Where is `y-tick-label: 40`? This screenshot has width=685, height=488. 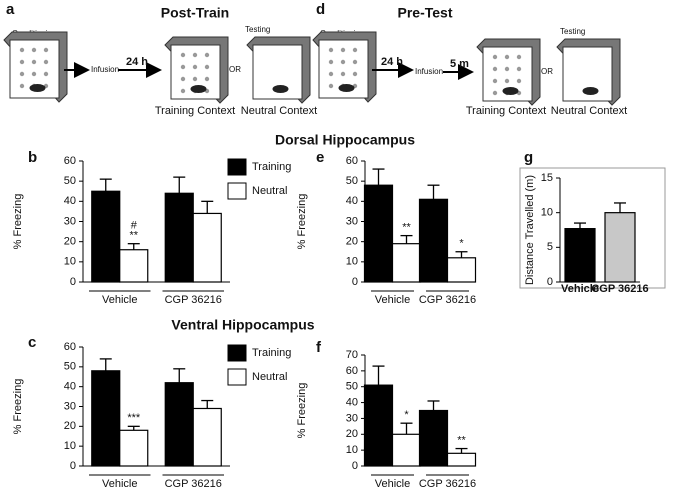 y-tick-label: 40 is located at coordinates (352, 201).